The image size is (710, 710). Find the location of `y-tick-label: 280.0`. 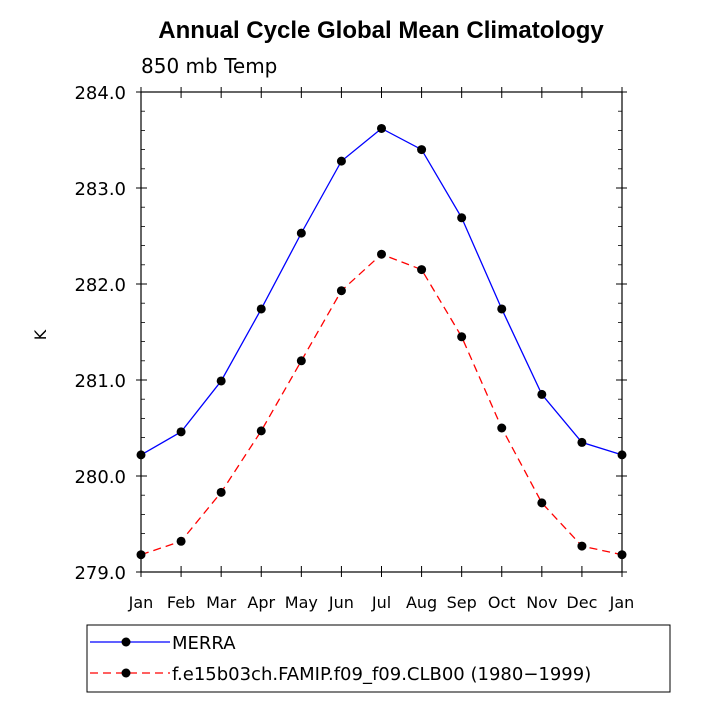

y-tick-label: 280.0 is located at coordinates (100, 477).